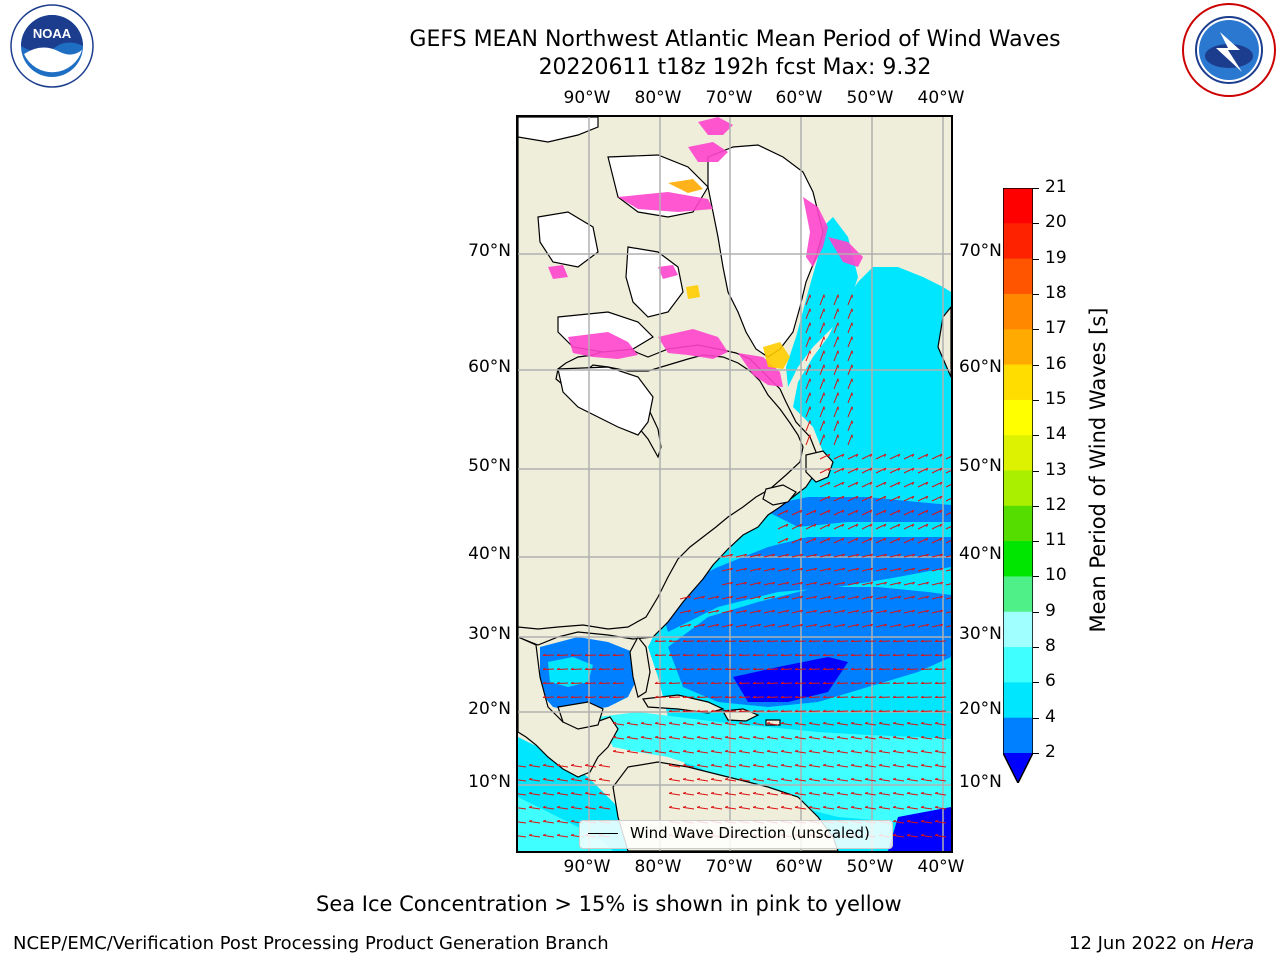  What do you see at coordinates (941, 98) in the screenshot?
I see `lon-label-top: 40°W` at bounding box center [941, 98].